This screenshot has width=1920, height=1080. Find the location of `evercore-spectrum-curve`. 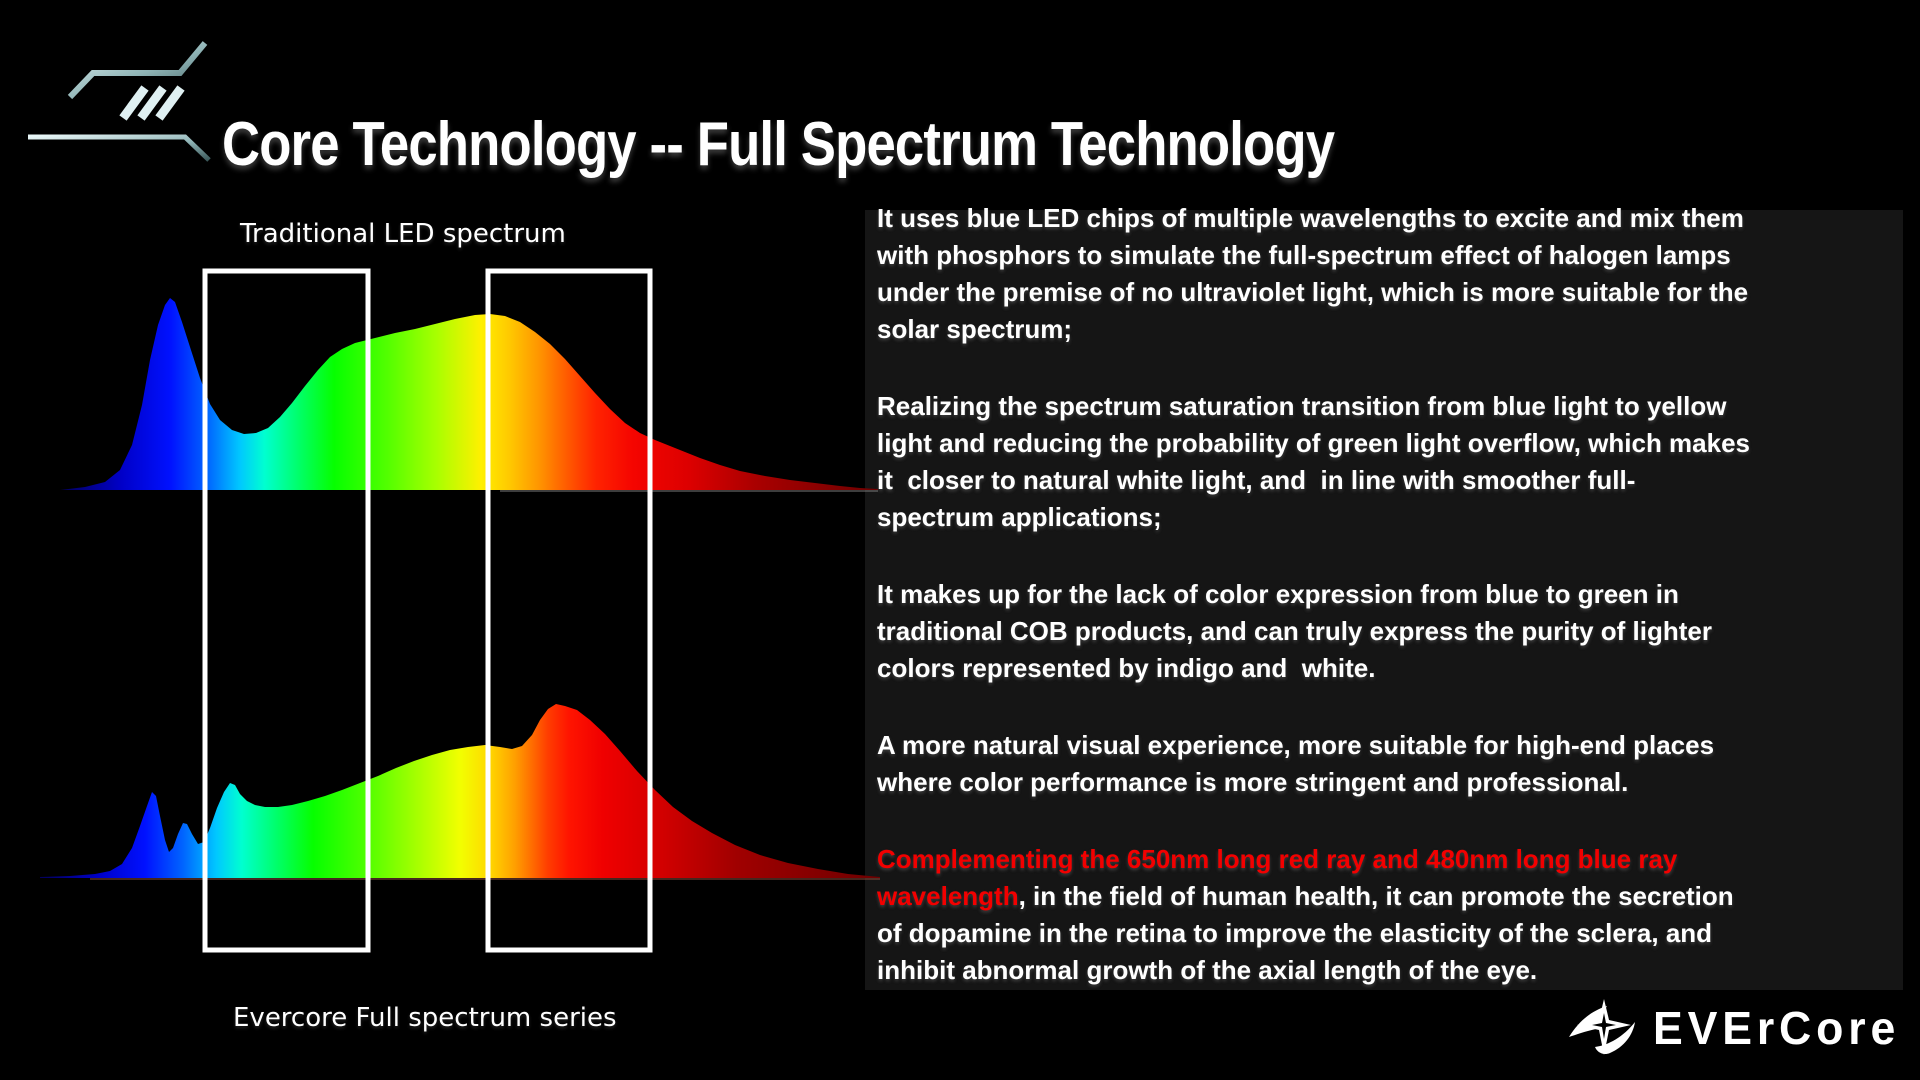

evercore-spectrum-curve is located at coordinates (460, 791).